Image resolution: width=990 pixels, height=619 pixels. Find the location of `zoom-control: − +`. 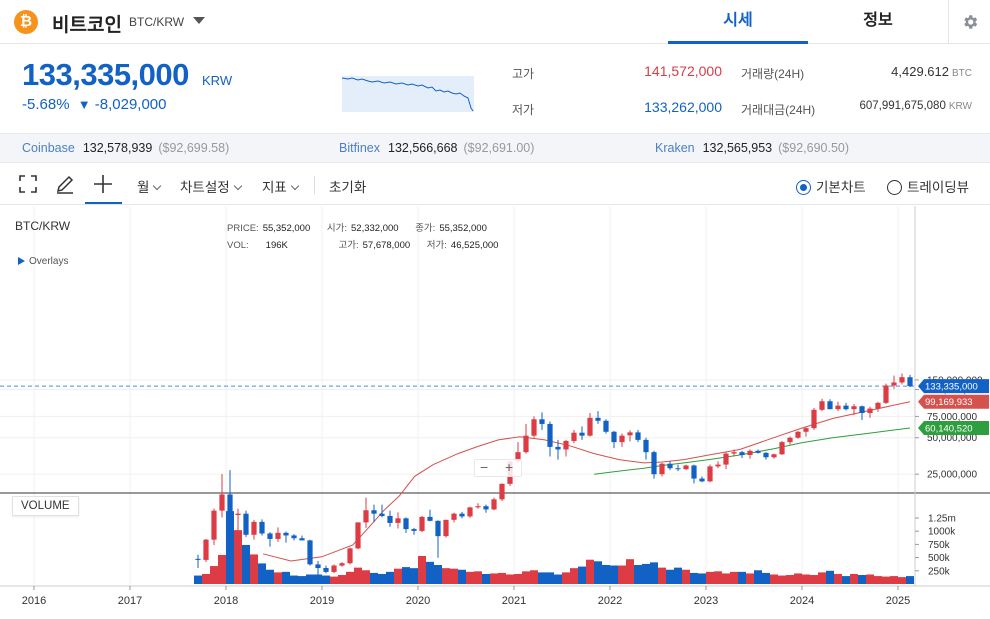

zoom-control: − + is located at coordinates (498, 468).